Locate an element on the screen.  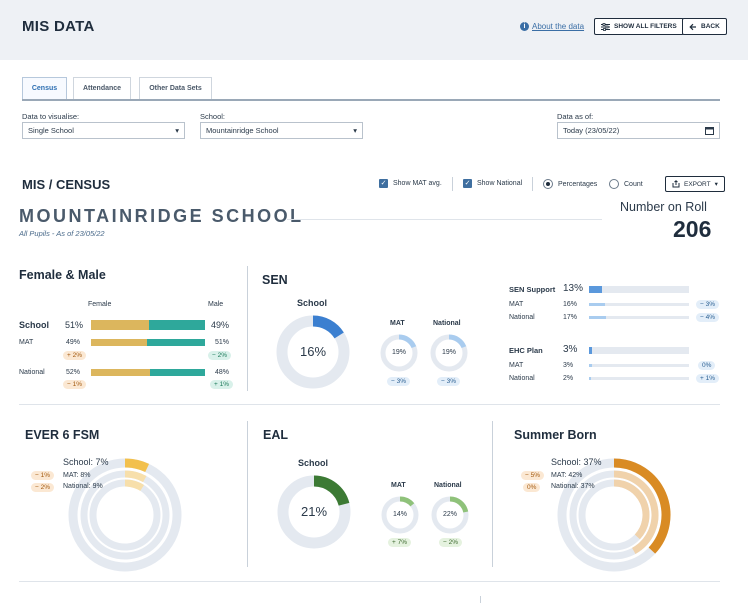
ehc-plan-label: EHC Plan is located at coordinates (526, 350).